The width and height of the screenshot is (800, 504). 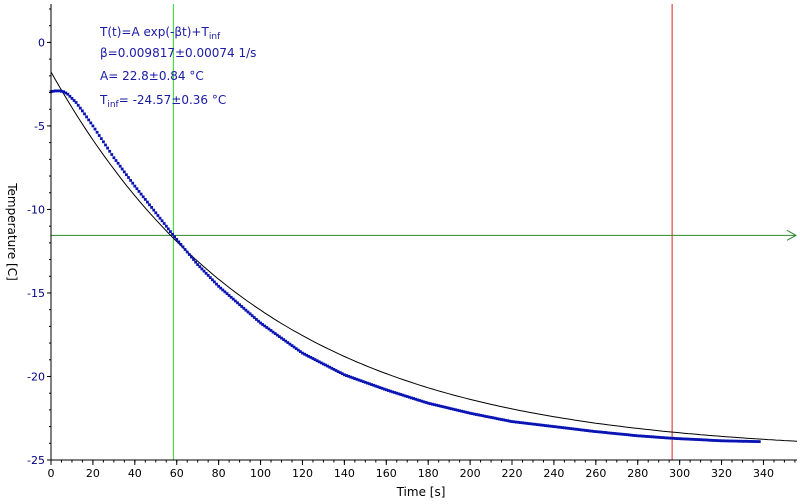 What do you see at coordinates (113, 105) in the screenshot?
I see `fit-tinf-sub: inf` at bounding box center [113, 105].